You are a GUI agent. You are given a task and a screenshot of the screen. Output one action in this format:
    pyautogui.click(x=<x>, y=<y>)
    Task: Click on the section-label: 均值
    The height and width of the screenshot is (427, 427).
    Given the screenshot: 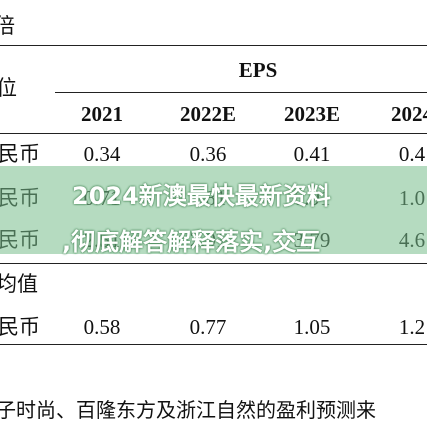 What is the action you would take?
    pyautogui.click(x=19, y=284)
    